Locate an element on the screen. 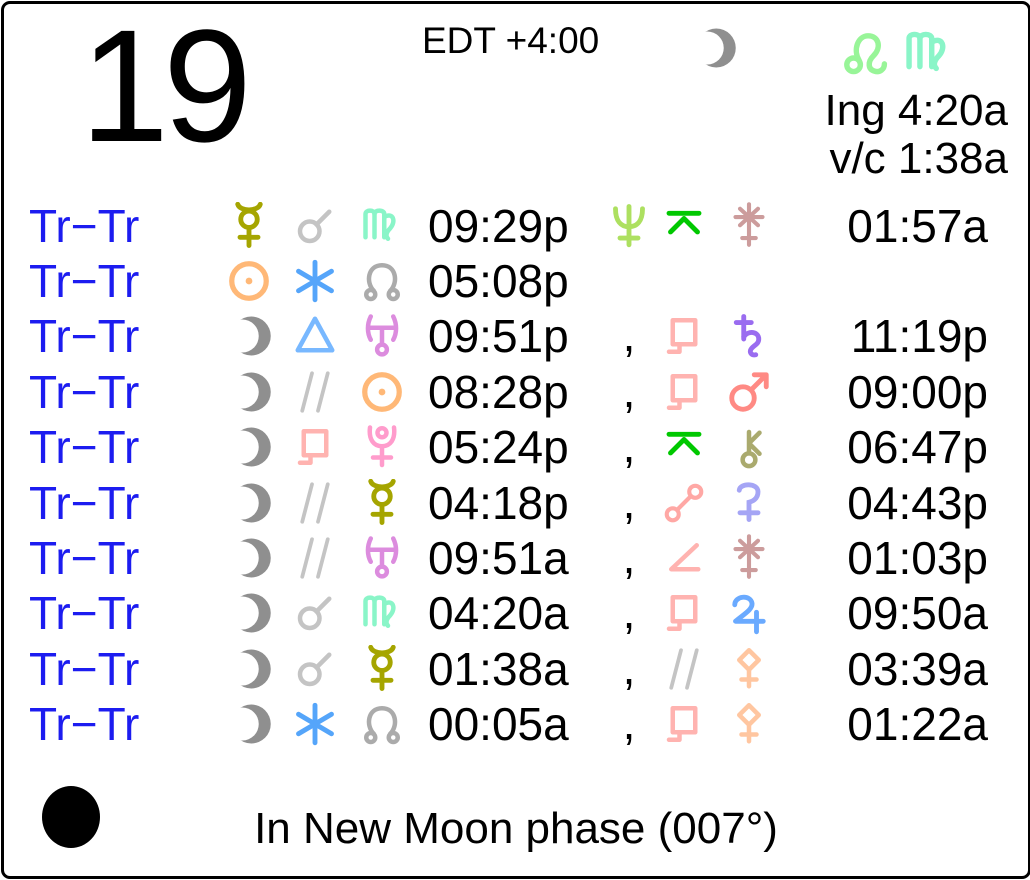 The width and height of the screenshot is (1030, 880). mars-icon is located at coordinates (749, 392).